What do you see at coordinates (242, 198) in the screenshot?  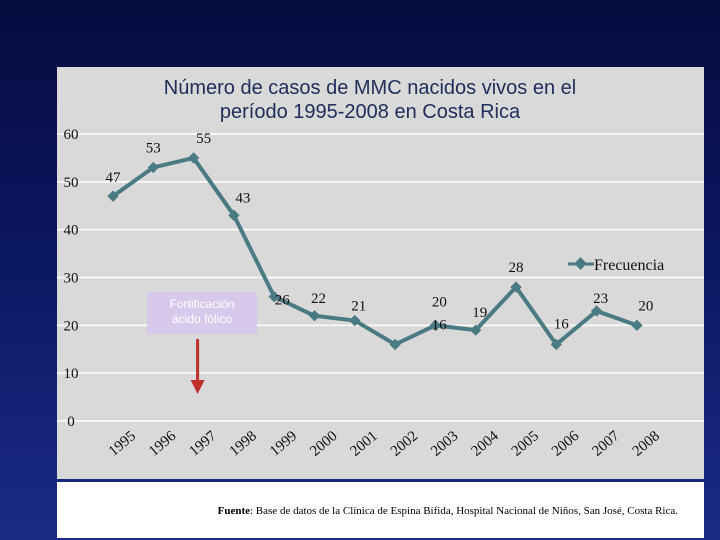 I see `data-label: 43` at bounding box center [242, 198].